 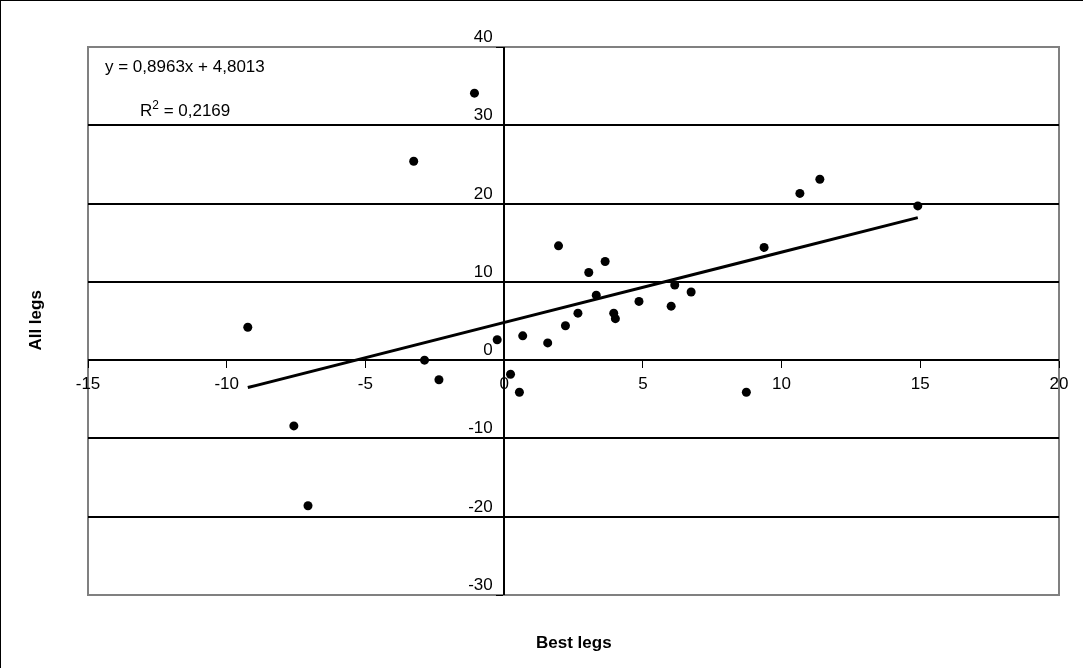 I want to click on y-tick-label: 20, so click(x=483, y=193).